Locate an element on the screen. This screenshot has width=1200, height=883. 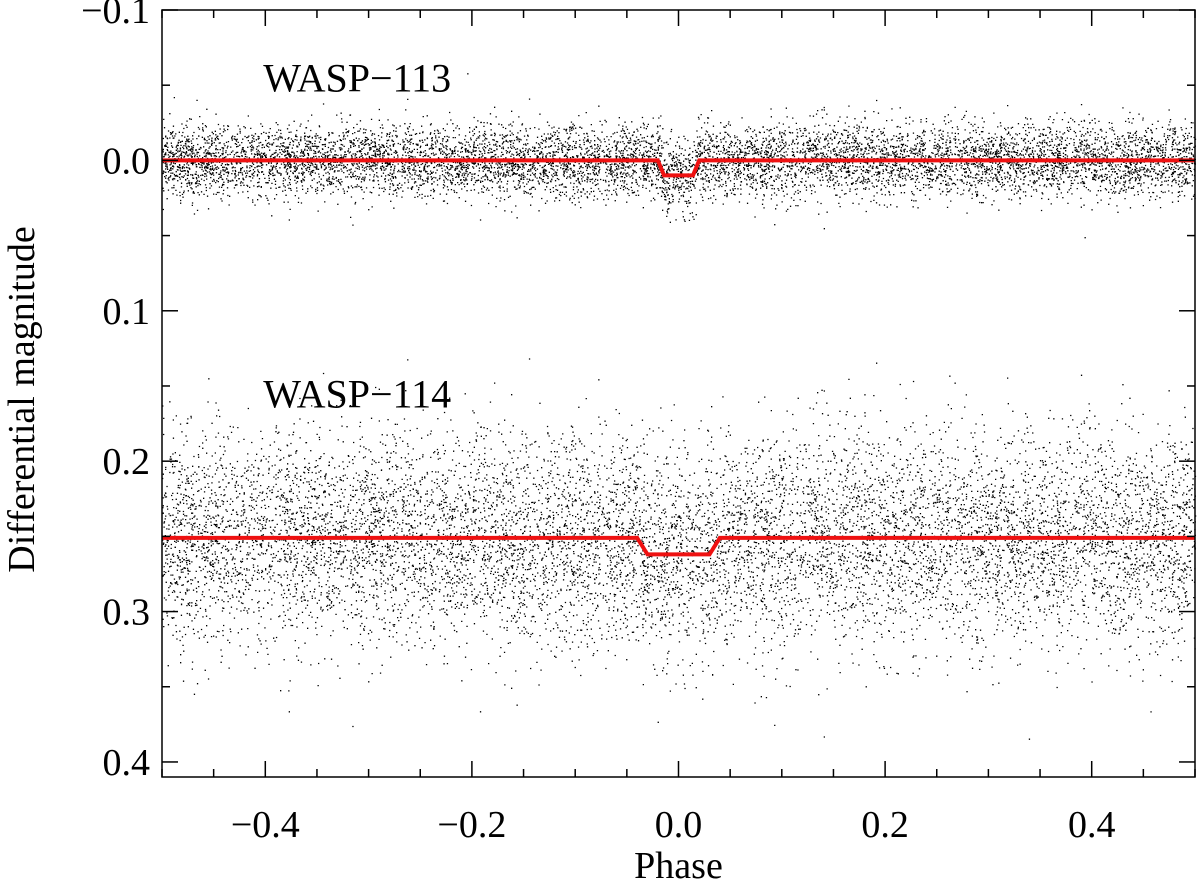
series-labels: WASP−113 WASP−114 is located at coordinates (357, 236).